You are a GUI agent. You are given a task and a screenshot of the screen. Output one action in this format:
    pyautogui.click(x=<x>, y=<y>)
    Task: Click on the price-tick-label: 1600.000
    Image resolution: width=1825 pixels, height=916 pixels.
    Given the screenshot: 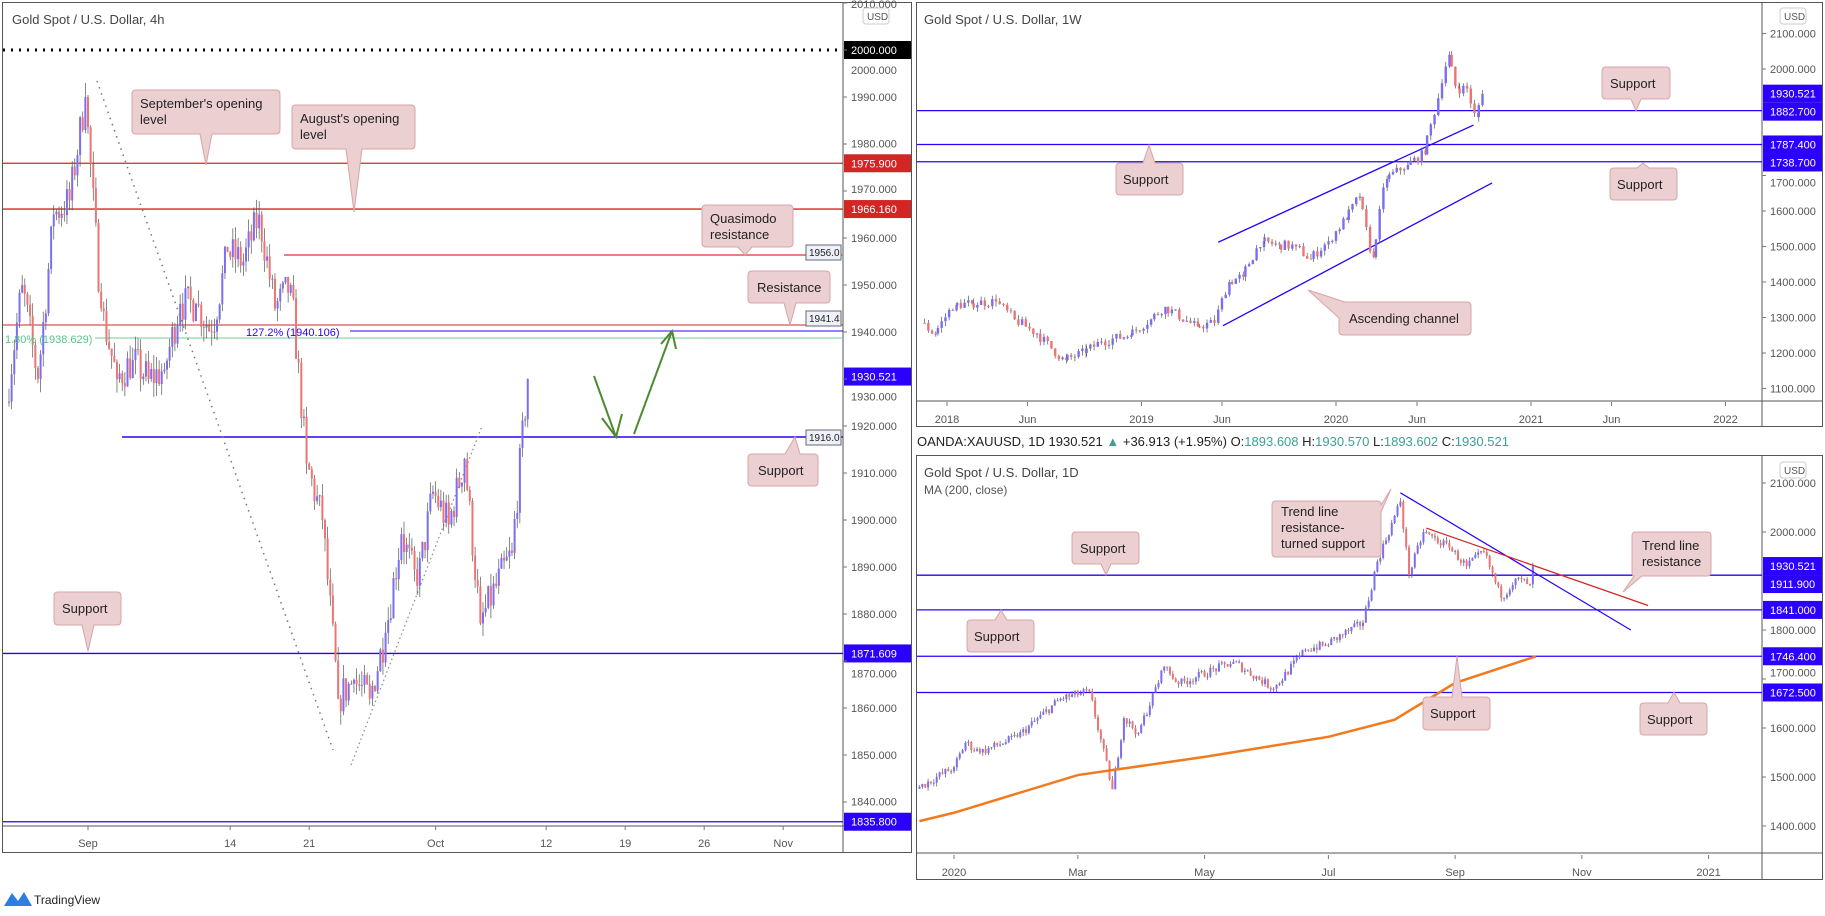 What is the action you would take?
    pyautogui.click(x=1793, y=212)
    